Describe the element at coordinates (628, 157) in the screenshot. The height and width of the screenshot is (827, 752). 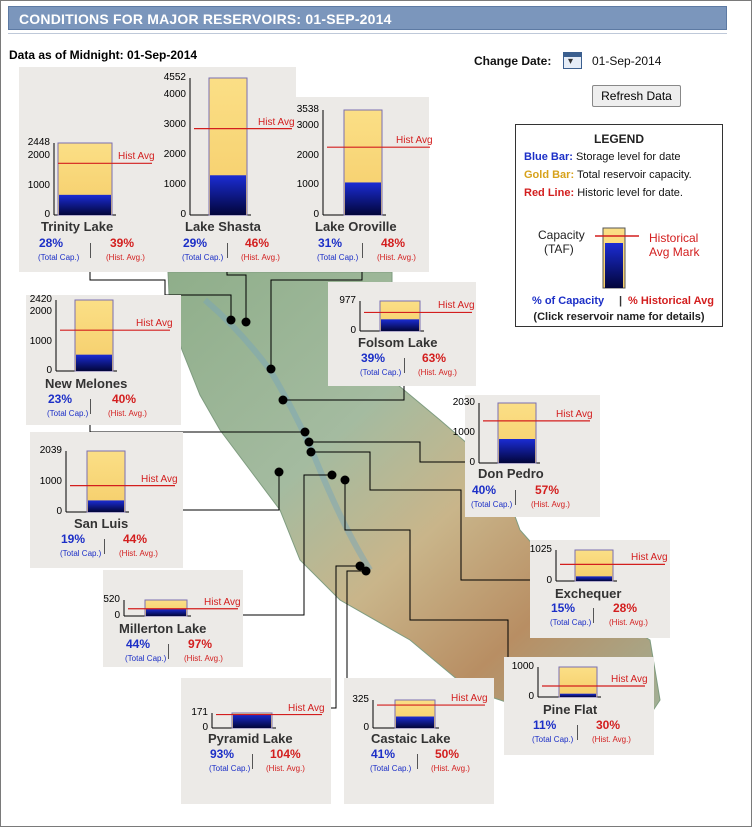
I see `legend-blue-text: Storage level for date` at that location.